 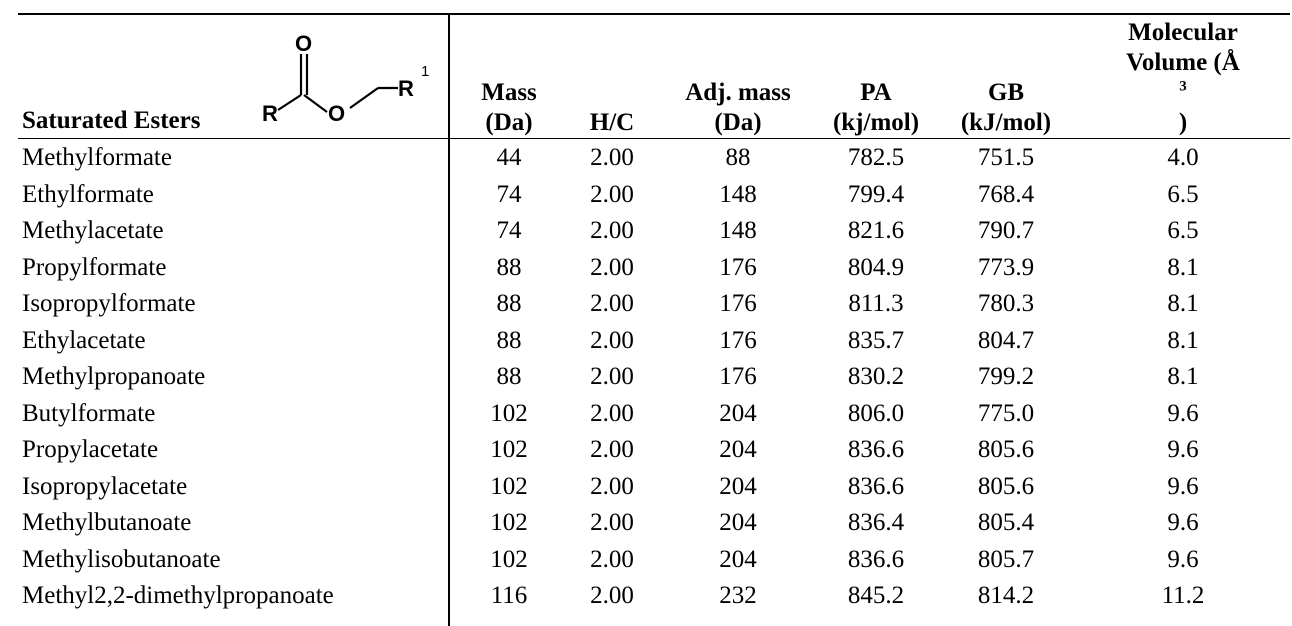 I want to click on first-column-header: Saturated Esters, so click(x=111, y=120).